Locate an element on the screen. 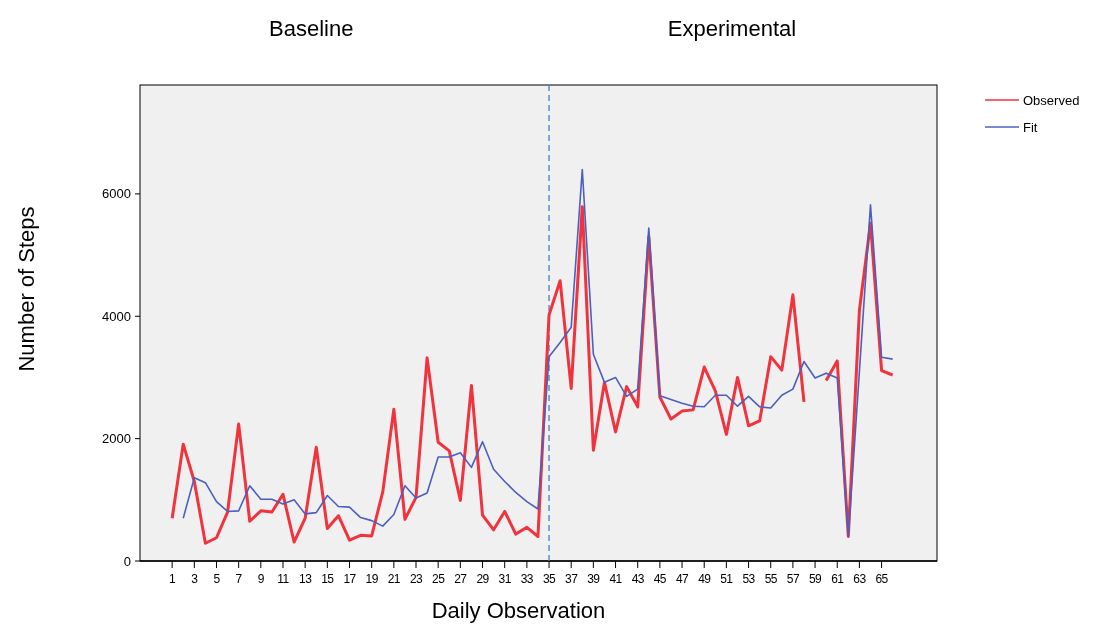 The width and height of the screenshot is (1105, 630). y-tick-label: 4000 is located at coordinates (116, 316).